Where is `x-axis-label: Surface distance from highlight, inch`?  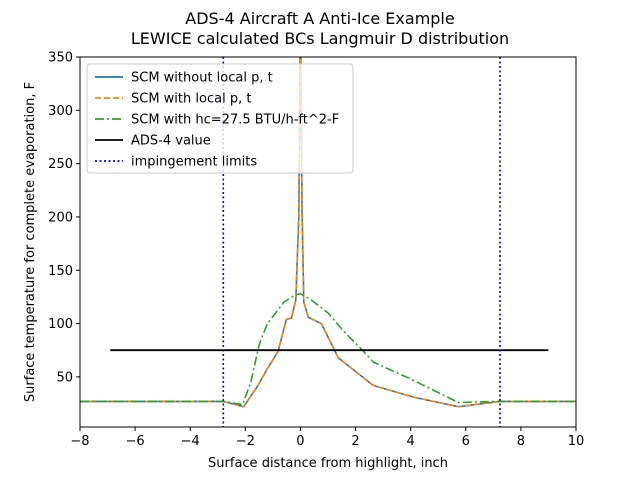 x-axis-label: Surface distance from highlight, inch is located at coordinates (328, 463).